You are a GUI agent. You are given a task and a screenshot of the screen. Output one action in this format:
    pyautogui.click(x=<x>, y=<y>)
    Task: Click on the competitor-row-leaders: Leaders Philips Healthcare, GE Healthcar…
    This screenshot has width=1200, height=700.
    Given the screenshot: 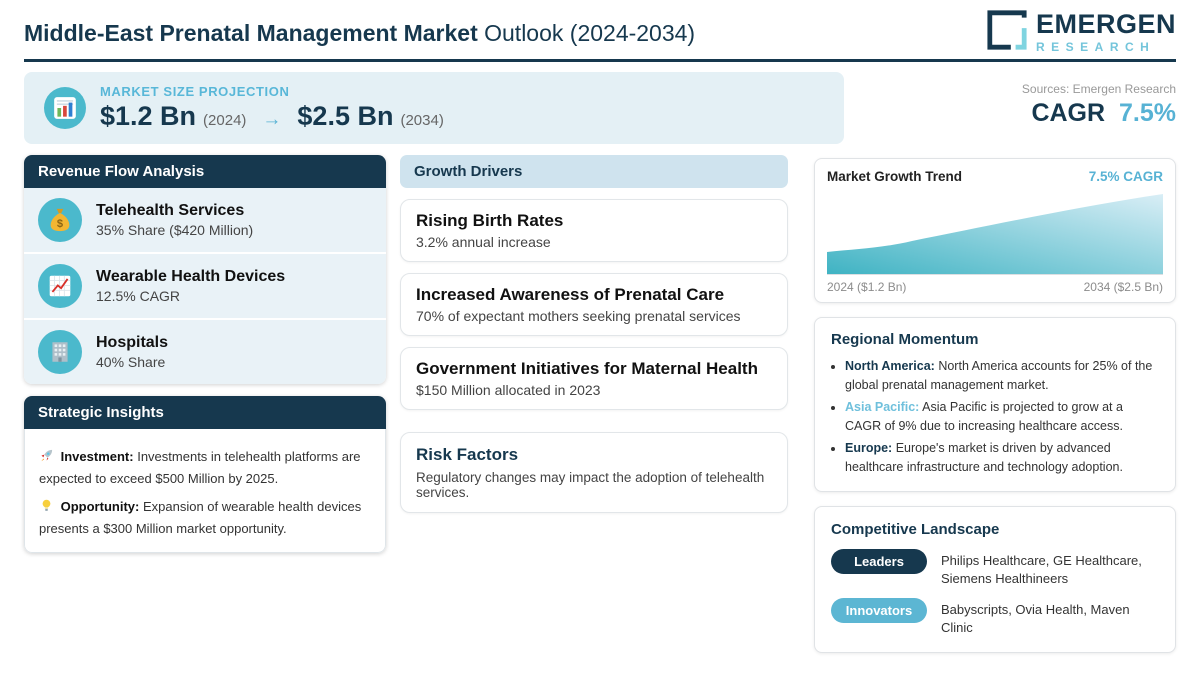 What is the action you would take?
    pyautogui.click(x=995, y=568)
    